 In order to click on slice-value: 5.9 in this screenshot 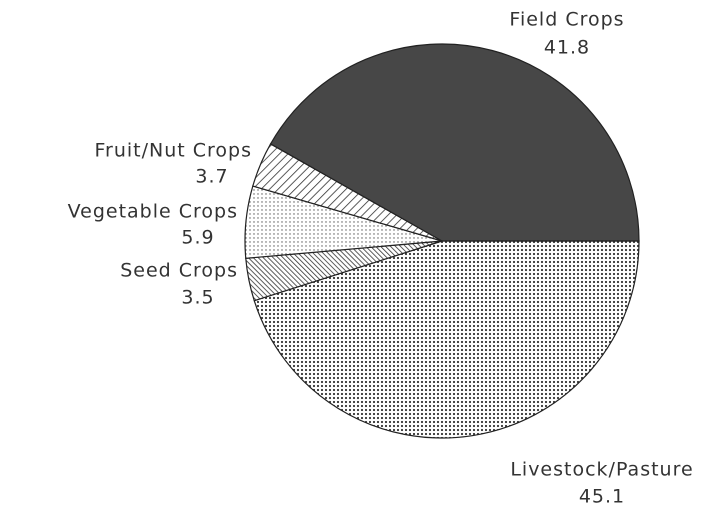, I will do `click(197, 238)`.